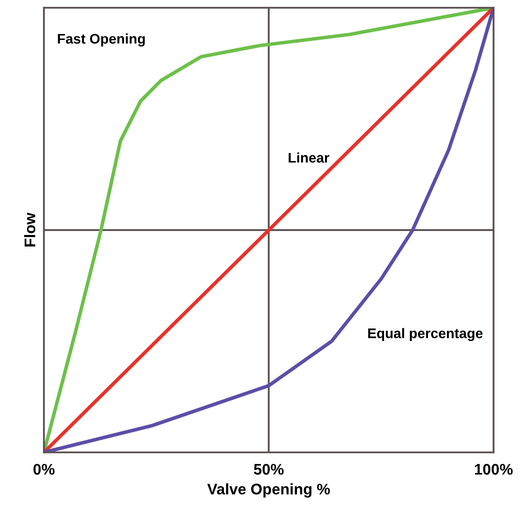  What do you see at coordinates (269, 469) in the screenshot?
I see `x-tick-label: 50%` at bounding box center [269, 469].